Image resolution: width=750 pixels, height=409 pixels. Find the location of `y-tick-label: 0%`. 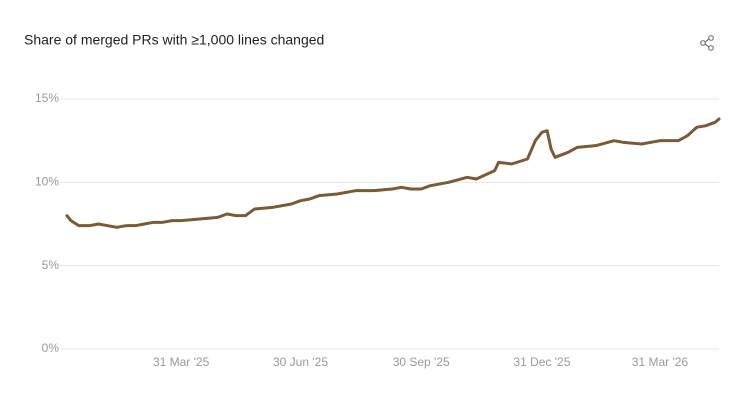

y-tick-label: 0% is located at coordinates (51, 348).